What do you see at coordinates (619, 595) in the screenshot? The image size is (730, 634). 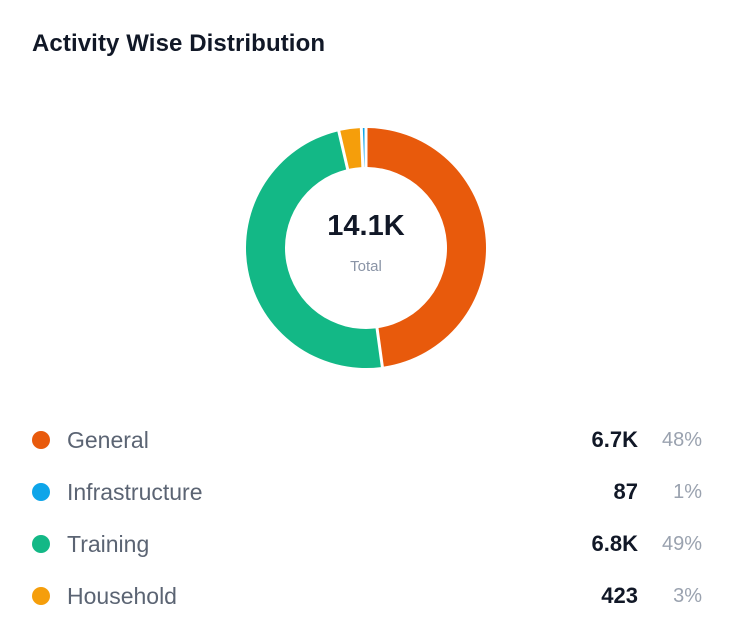 I see `legend-value: 423` at bounding box center [619, 595].